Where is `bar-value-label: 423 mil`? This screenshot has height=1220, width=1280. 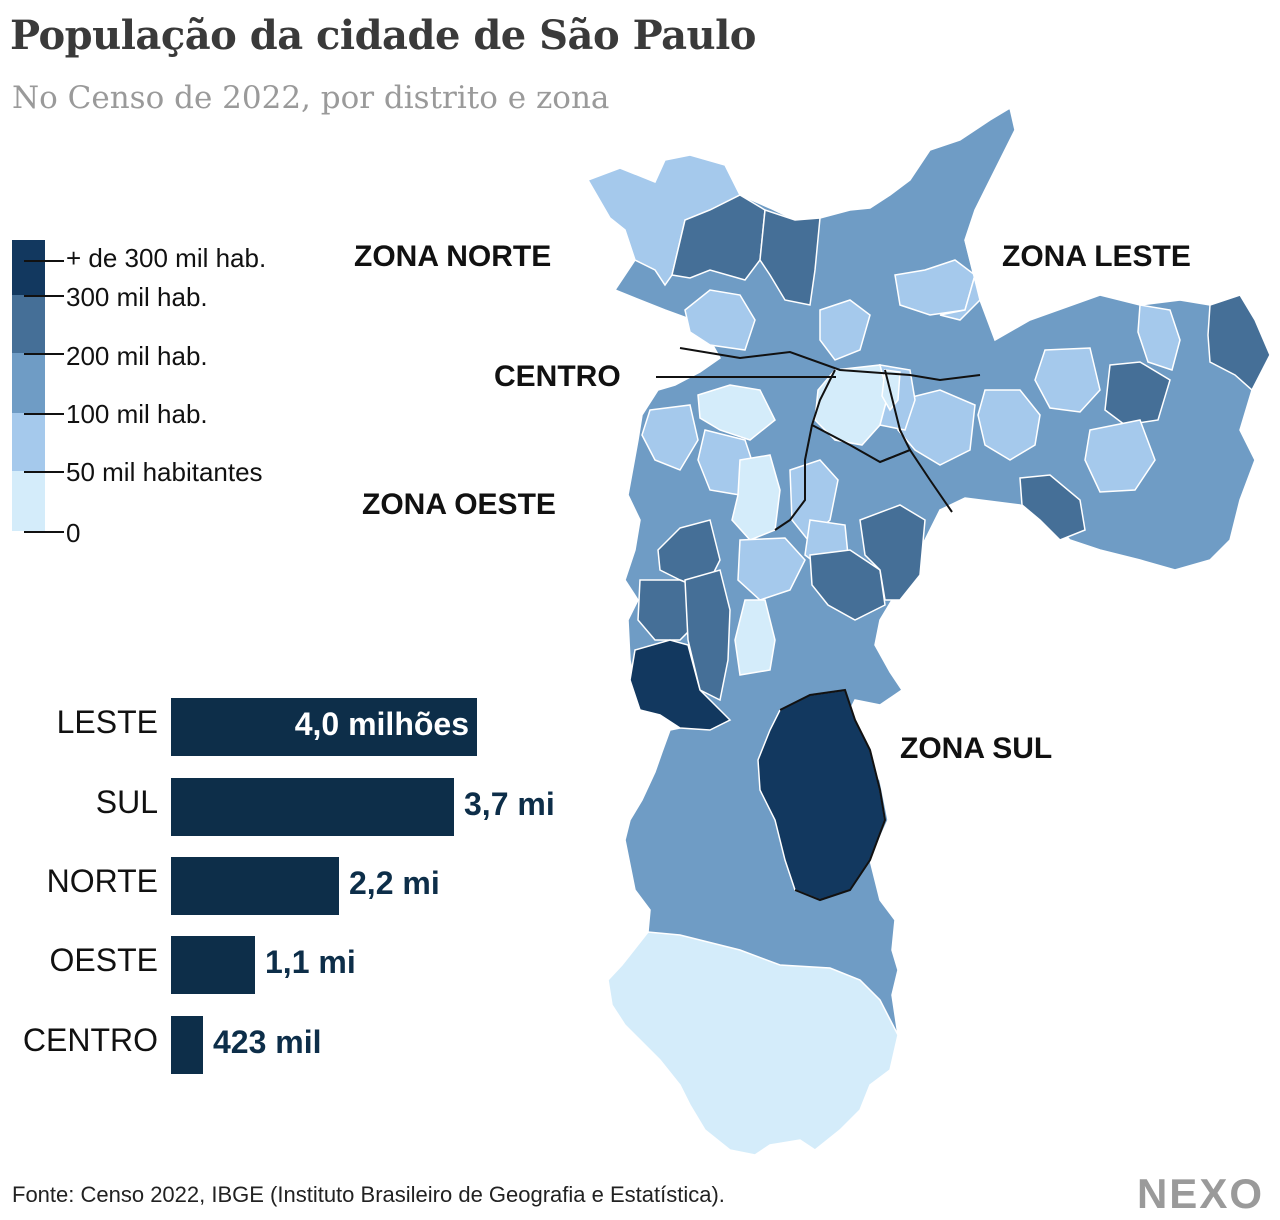
bar-value-label: 423 mil is located at coordinates (267, 1042).